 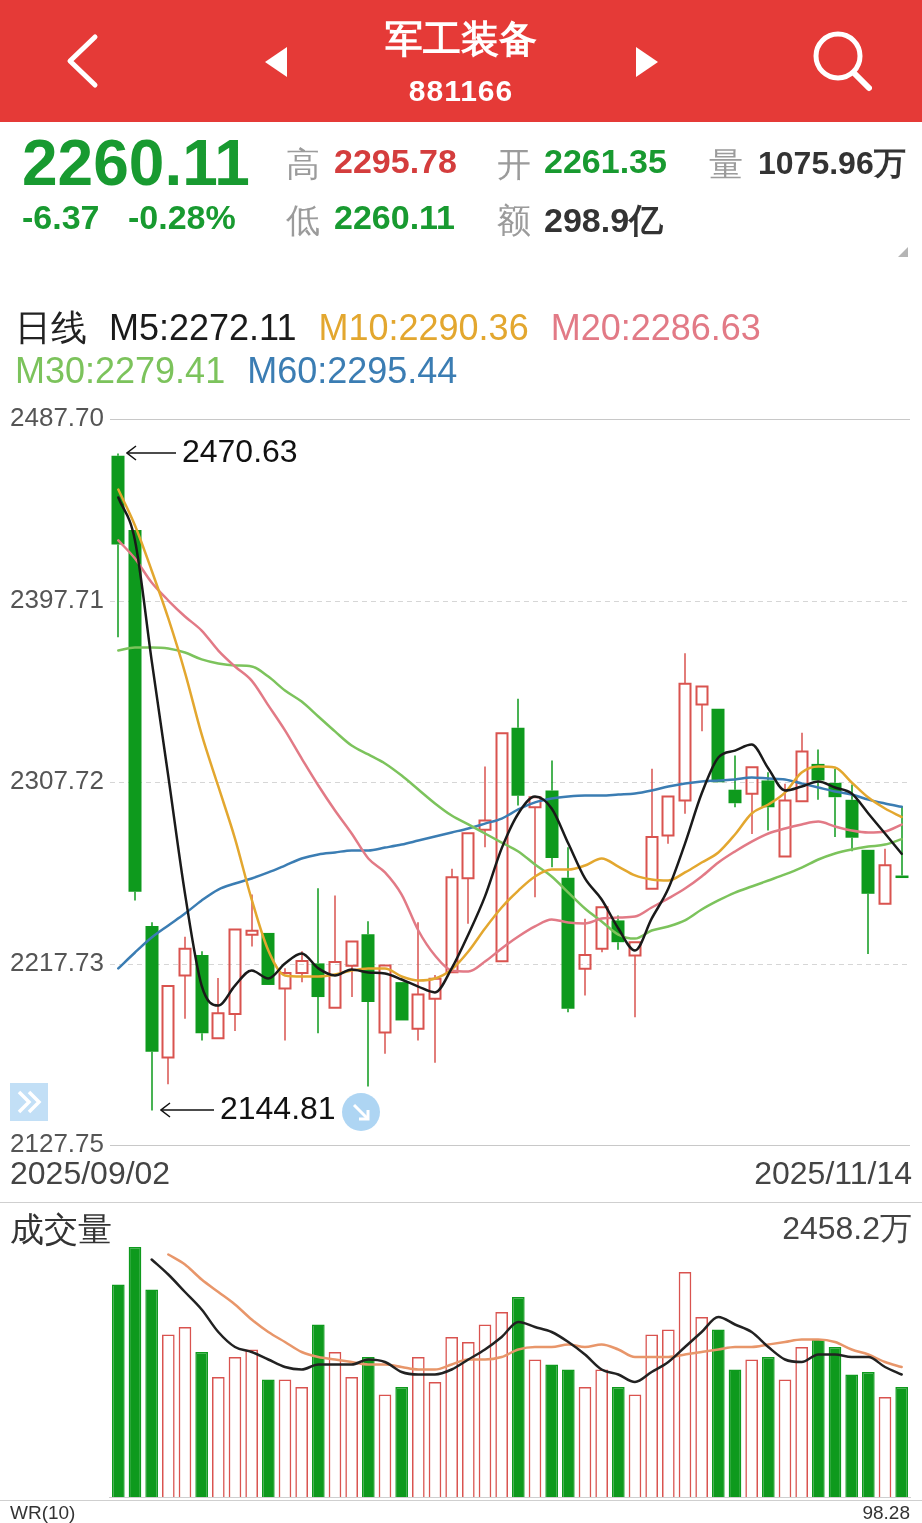 What do you see at coordinates (395, 161) in the screenshot?
I see `text: 2295.78` at bounding box center [395, 161].